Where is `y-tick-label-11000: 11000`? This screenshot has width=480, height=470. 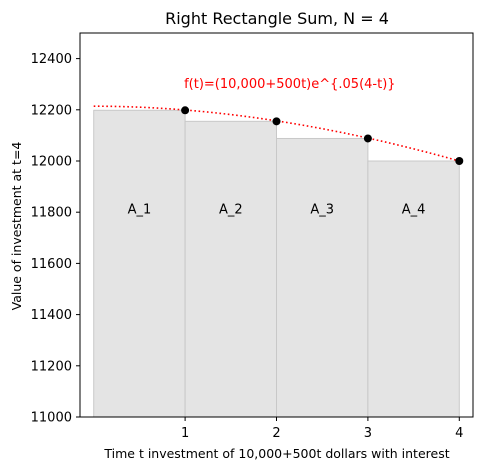 y-tick-label-11000: 11000 is located at coordinates (51, 418).